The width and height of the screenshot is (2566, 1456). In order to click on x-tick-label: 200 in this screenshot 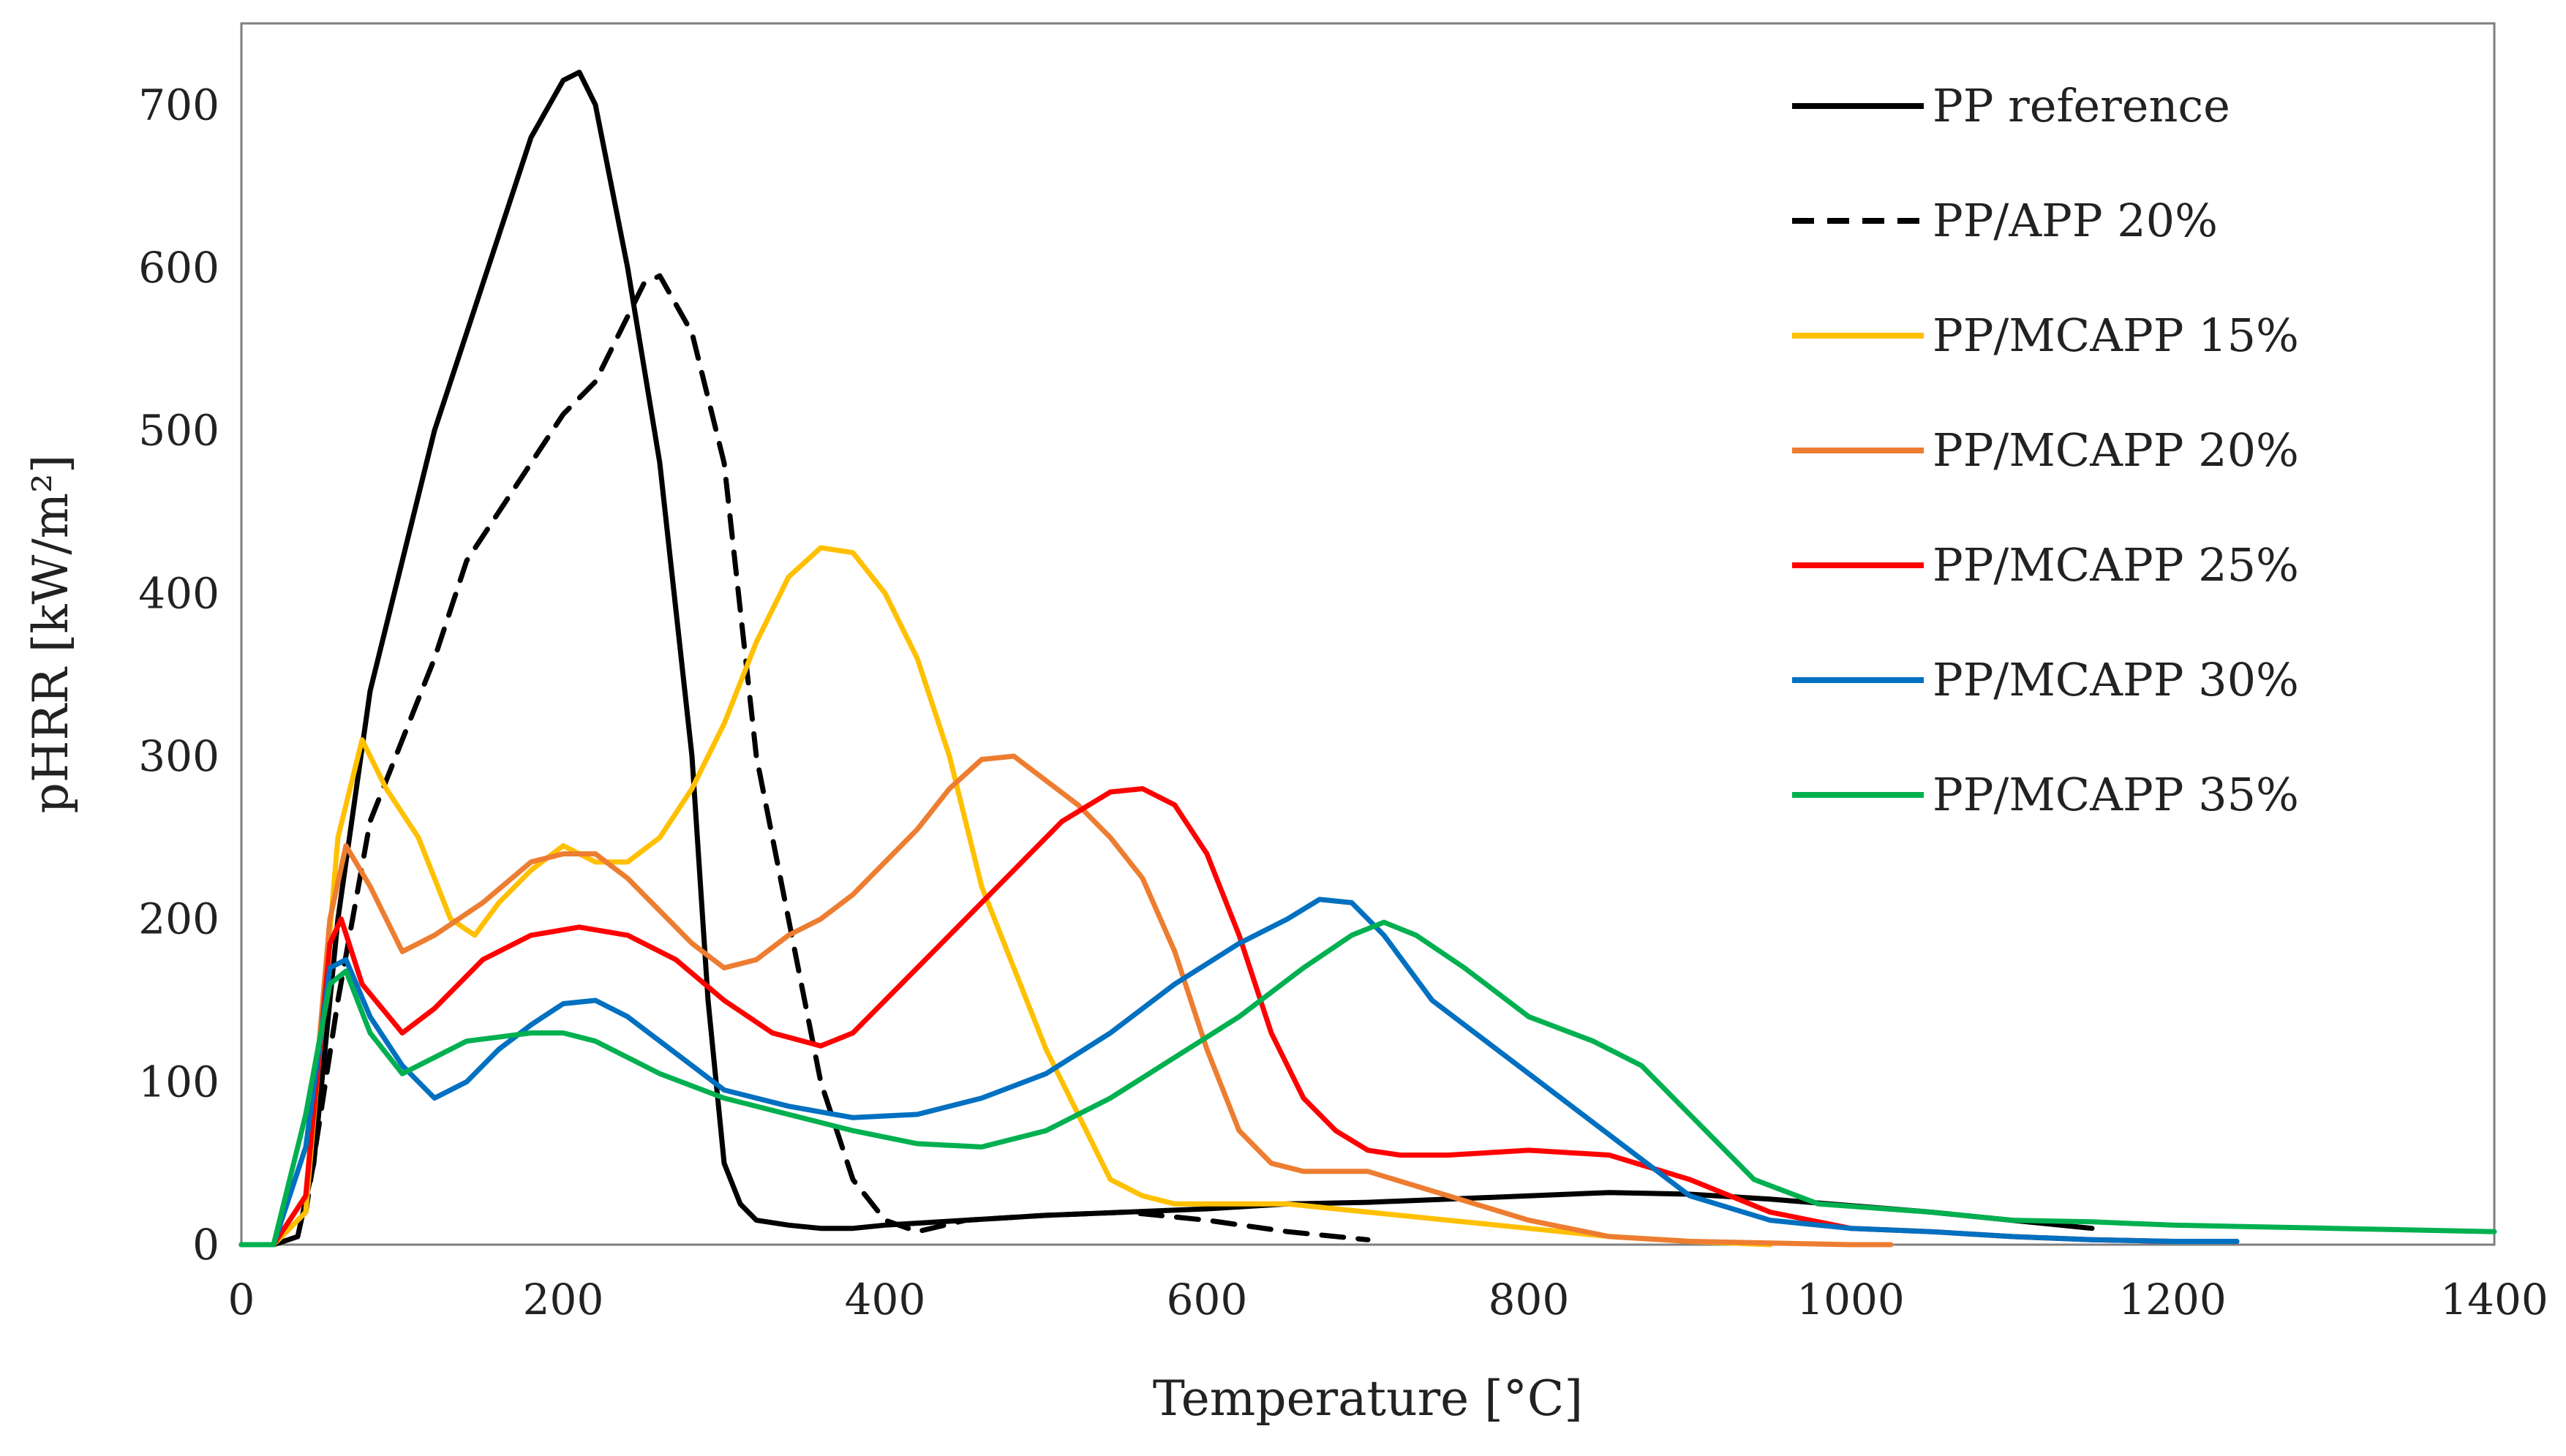, I will do `click(563, 1299)`.